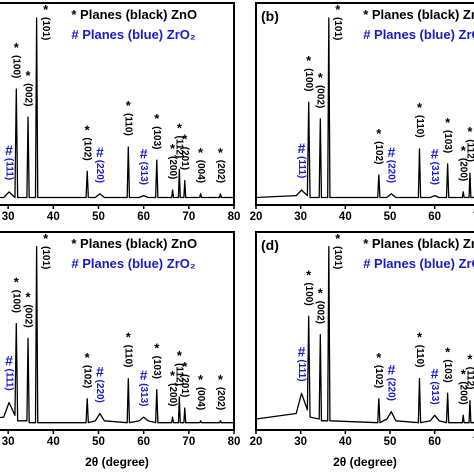  What do you see at coordinates (270, 16) in the screenshot?
I see `panel-label: (b)` at bounding box center [270, 16].